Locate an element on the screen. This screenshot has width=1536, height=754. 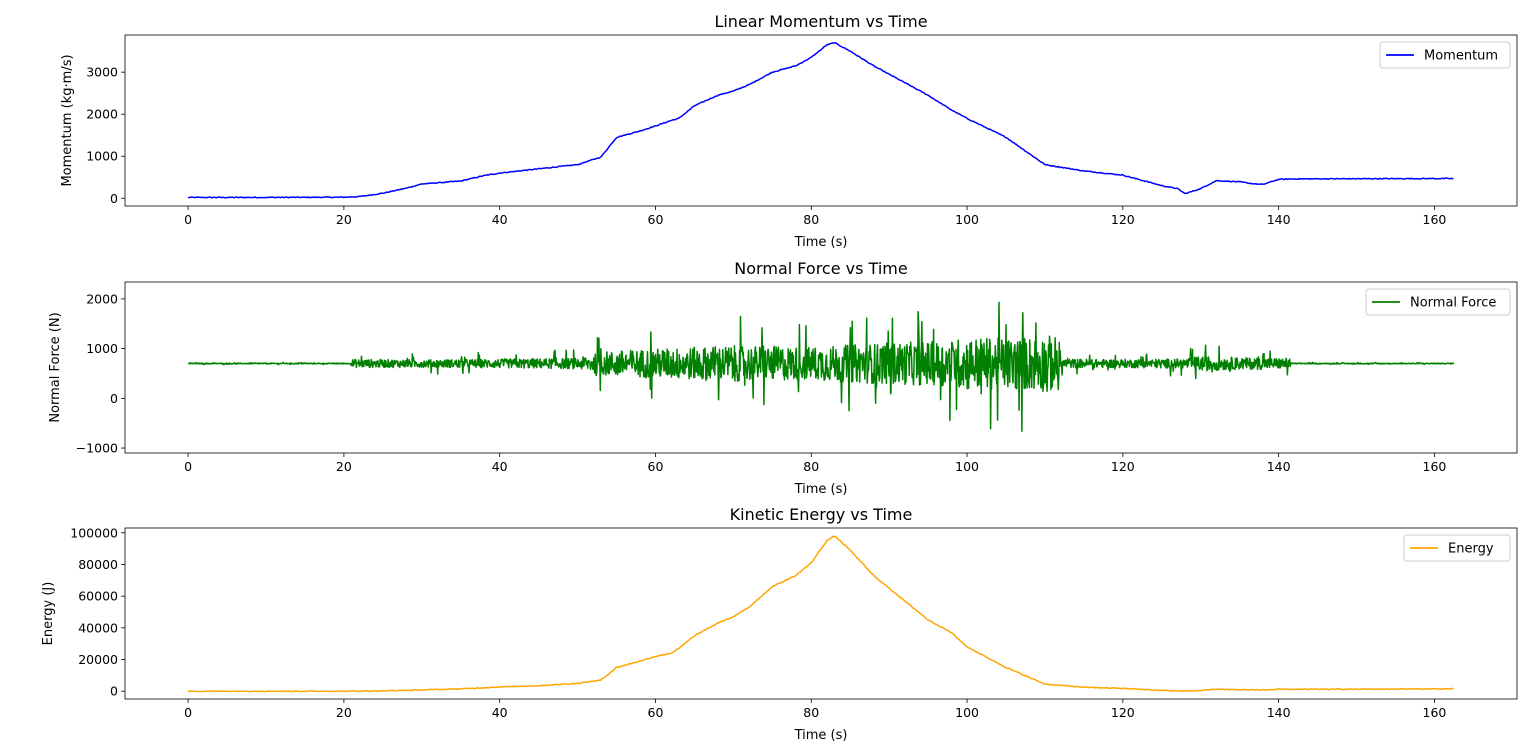
y-axis-label: Momentum (kg·m/s) is located at coordinates (67, 120).